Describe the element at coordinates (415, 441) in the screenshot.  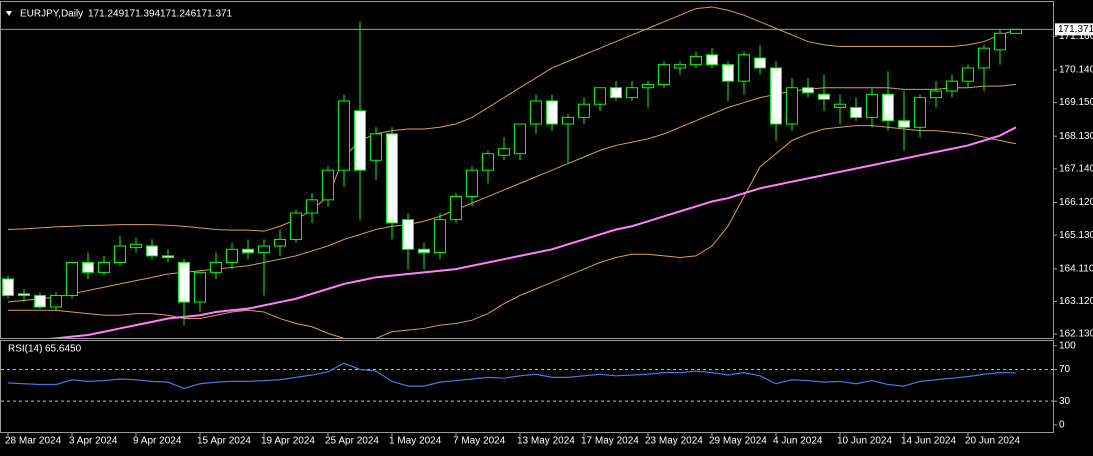
I see `x-tick-label: 1 May 2024` at that location.